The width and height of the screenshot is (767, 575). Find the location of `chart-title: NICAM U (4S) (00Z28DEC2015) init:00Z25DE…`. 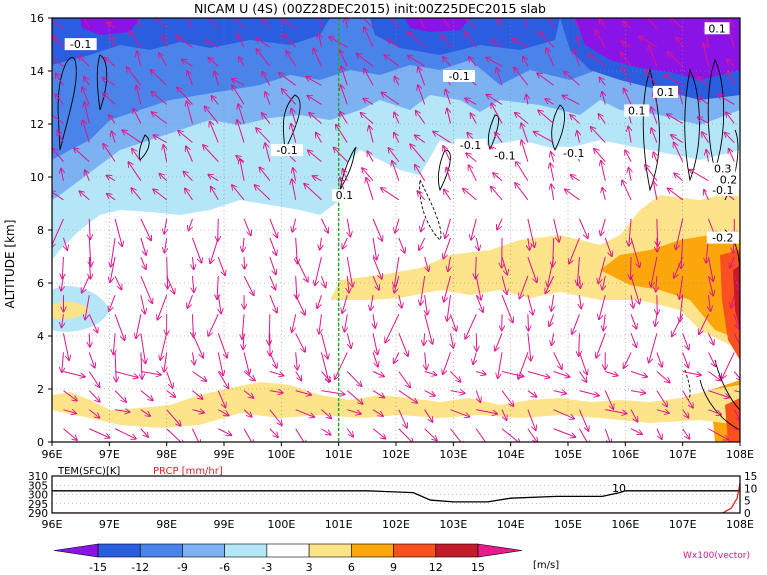

chart-title: NICAM U (4S) (00Z28DEC2015) init:00Z25DE… is located at coordinates (370, 8).